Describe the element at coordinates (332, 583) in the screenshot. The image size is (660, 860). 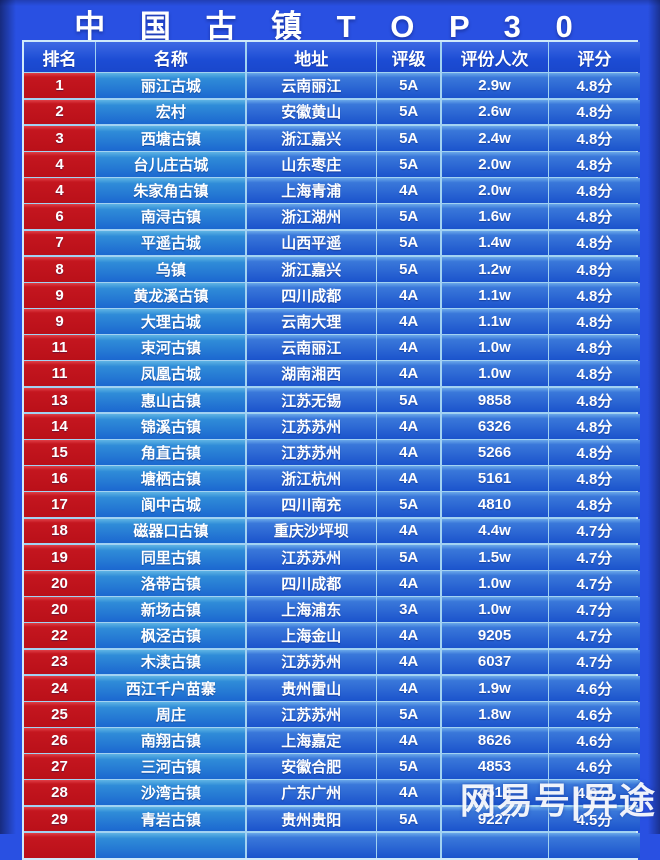
I see `table-row: 20 洛带古镇 四川成都 4A 1.0w 4.7分` at that location.